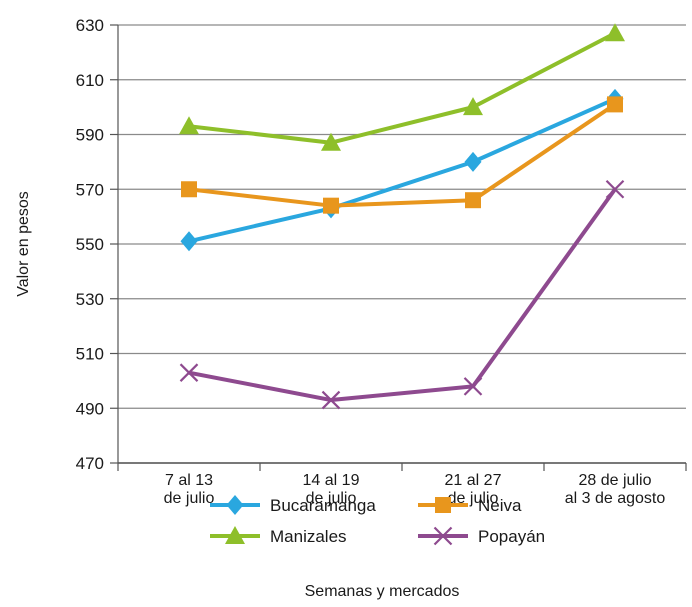 The height and width of the screenshot is (607, 692). Describe the element at coordinates (308, 536) in the screenshot. I see `legend-label-manizales: Manizales` at that location.